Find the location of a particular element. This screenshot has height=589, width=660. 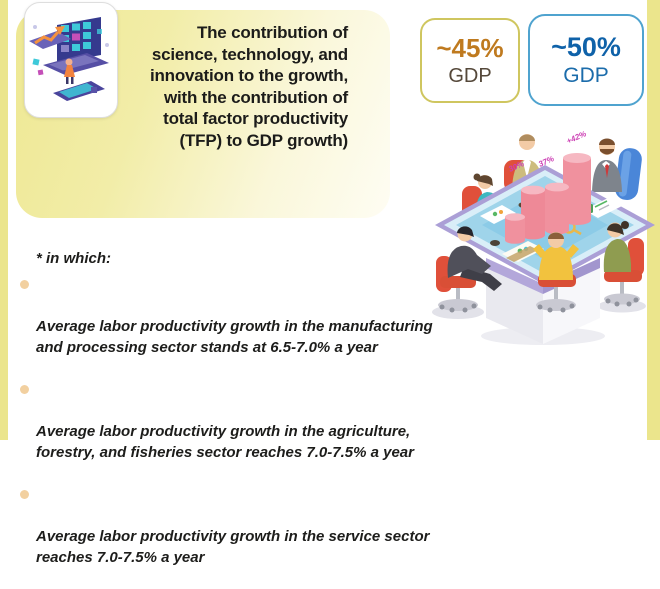

tech-illustration-box is located at coordinates (71, 60).